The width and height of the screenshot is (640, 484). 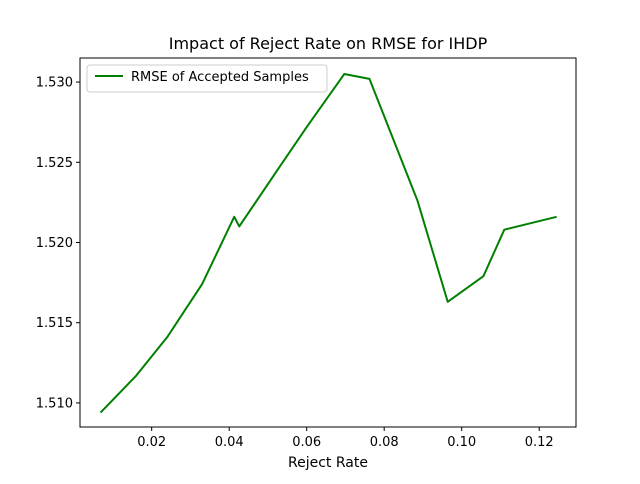 I want to click on x-tick-label: 0.12, so click(x=539, y=442).